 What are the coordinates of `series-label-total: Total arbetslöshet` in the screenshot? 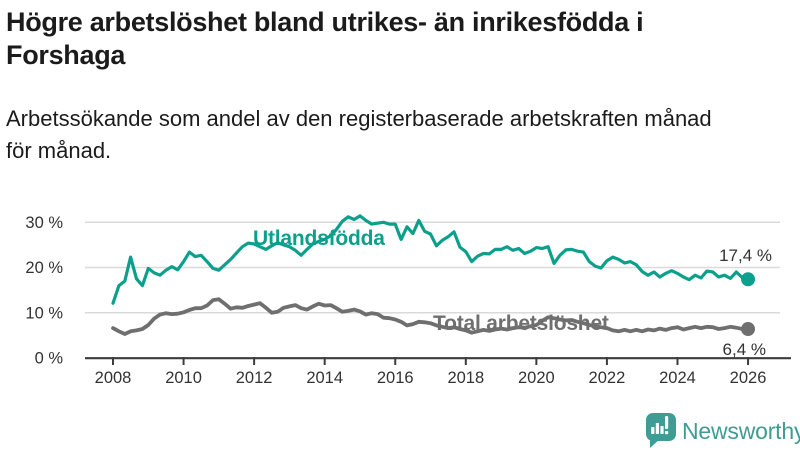 It's located at (521, 323).